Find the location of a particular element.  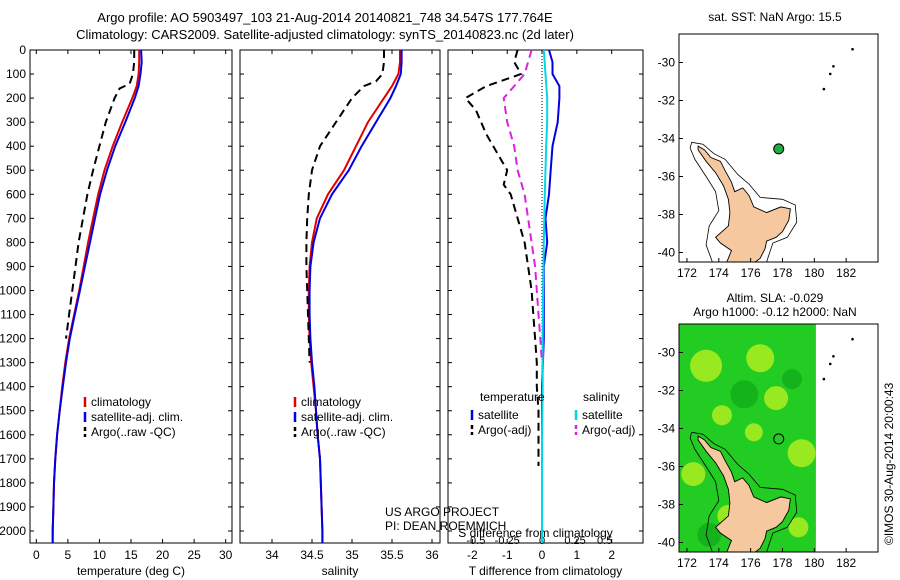

x-tick-label: 36 is located at coordinates (432, 555).